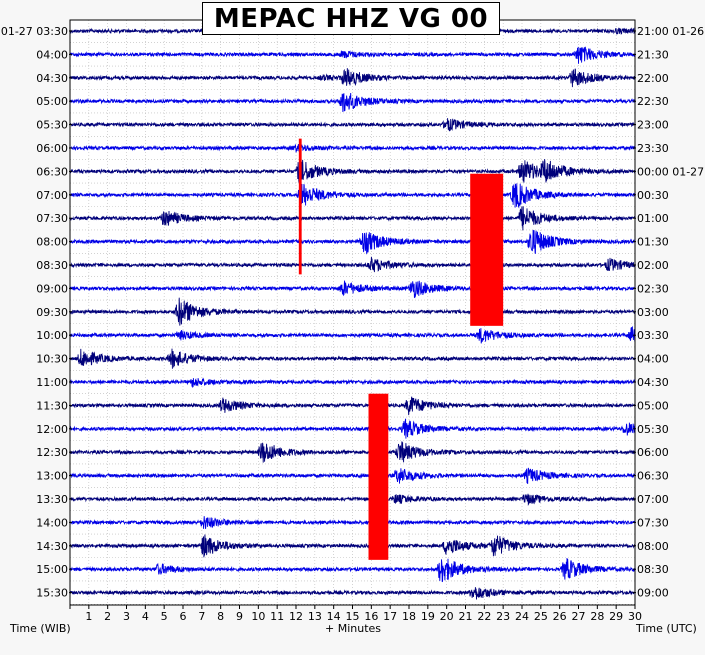 The height and width of the screenshot is (655, 705). Describe the element at coordinates (653, 452) in the screenshot. I see `right-time-label: 06:00` at that location.